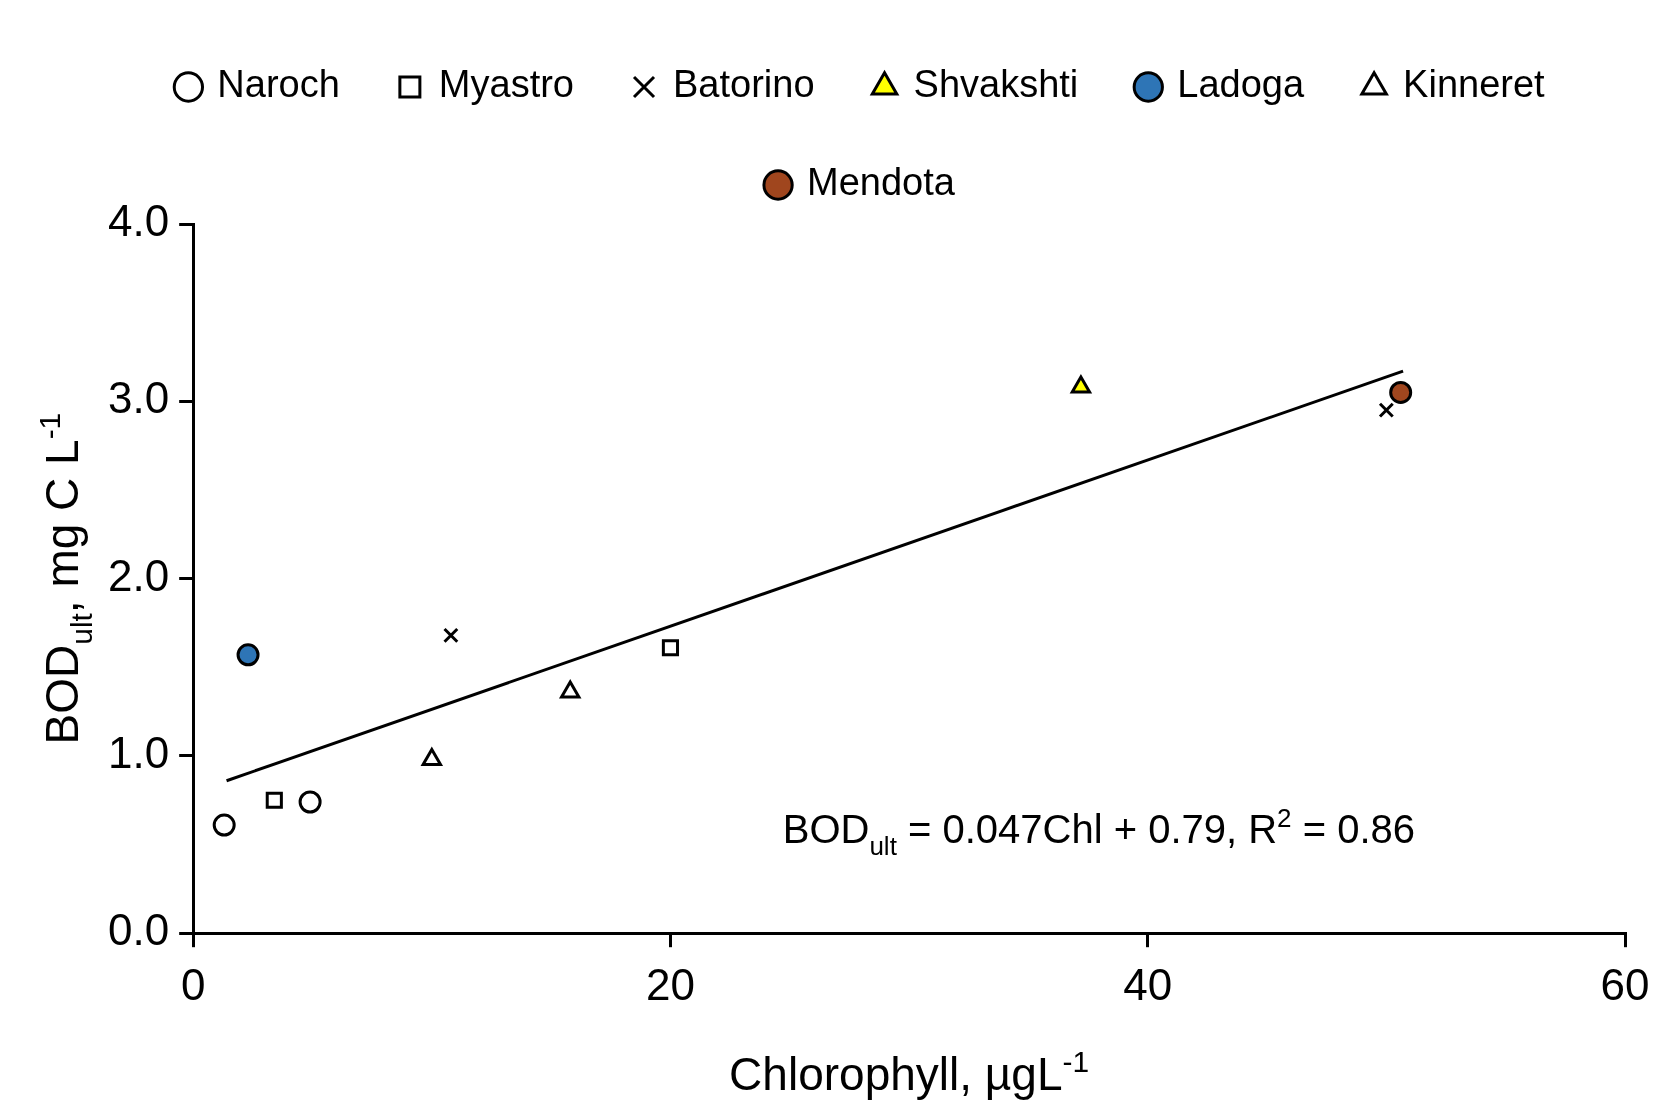 The height and width of the screenshot is (1120, 1673). Describe the element at coordinates (138, 398) in the screenshot. I see `y-tick-label: 3.0` at that location.